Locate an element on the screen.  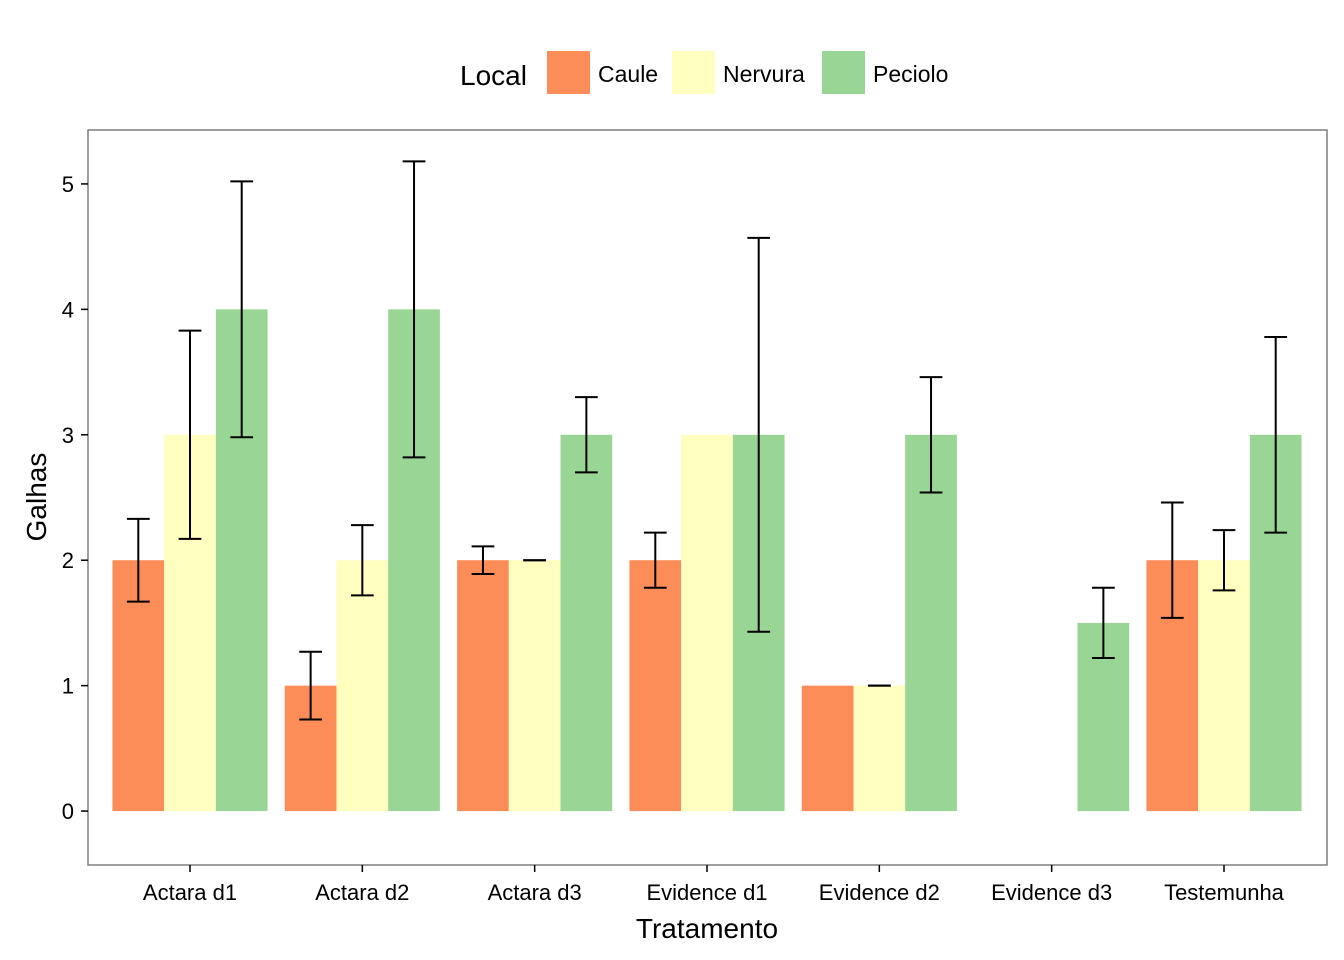
legend-label-nervura: Nervura is located at coordinates (764, 74).